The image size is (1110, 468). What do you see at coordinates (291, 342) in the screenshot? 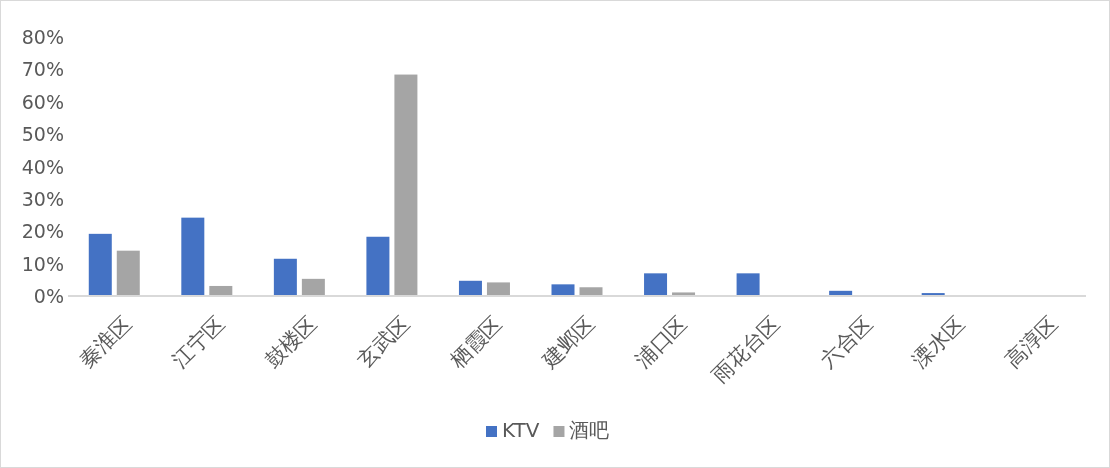
I see `x-tick-label: 鼓楼区` at bounding box center [291, 342].